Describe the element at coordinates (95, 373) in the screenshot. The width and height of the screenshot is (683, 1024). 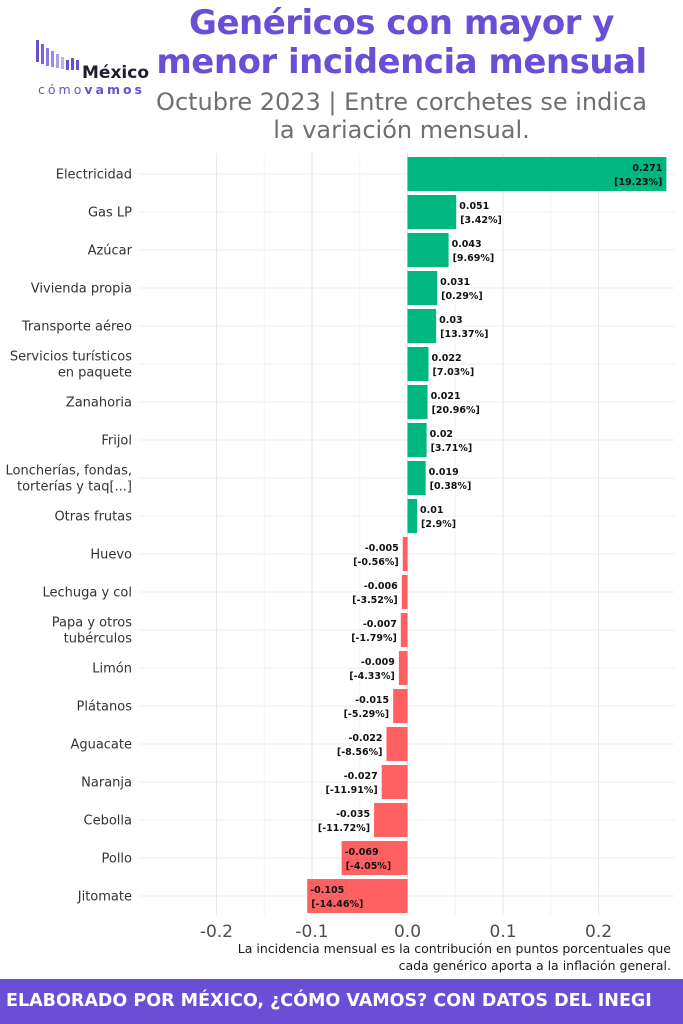
I see `category-label: en paquete` at that location.